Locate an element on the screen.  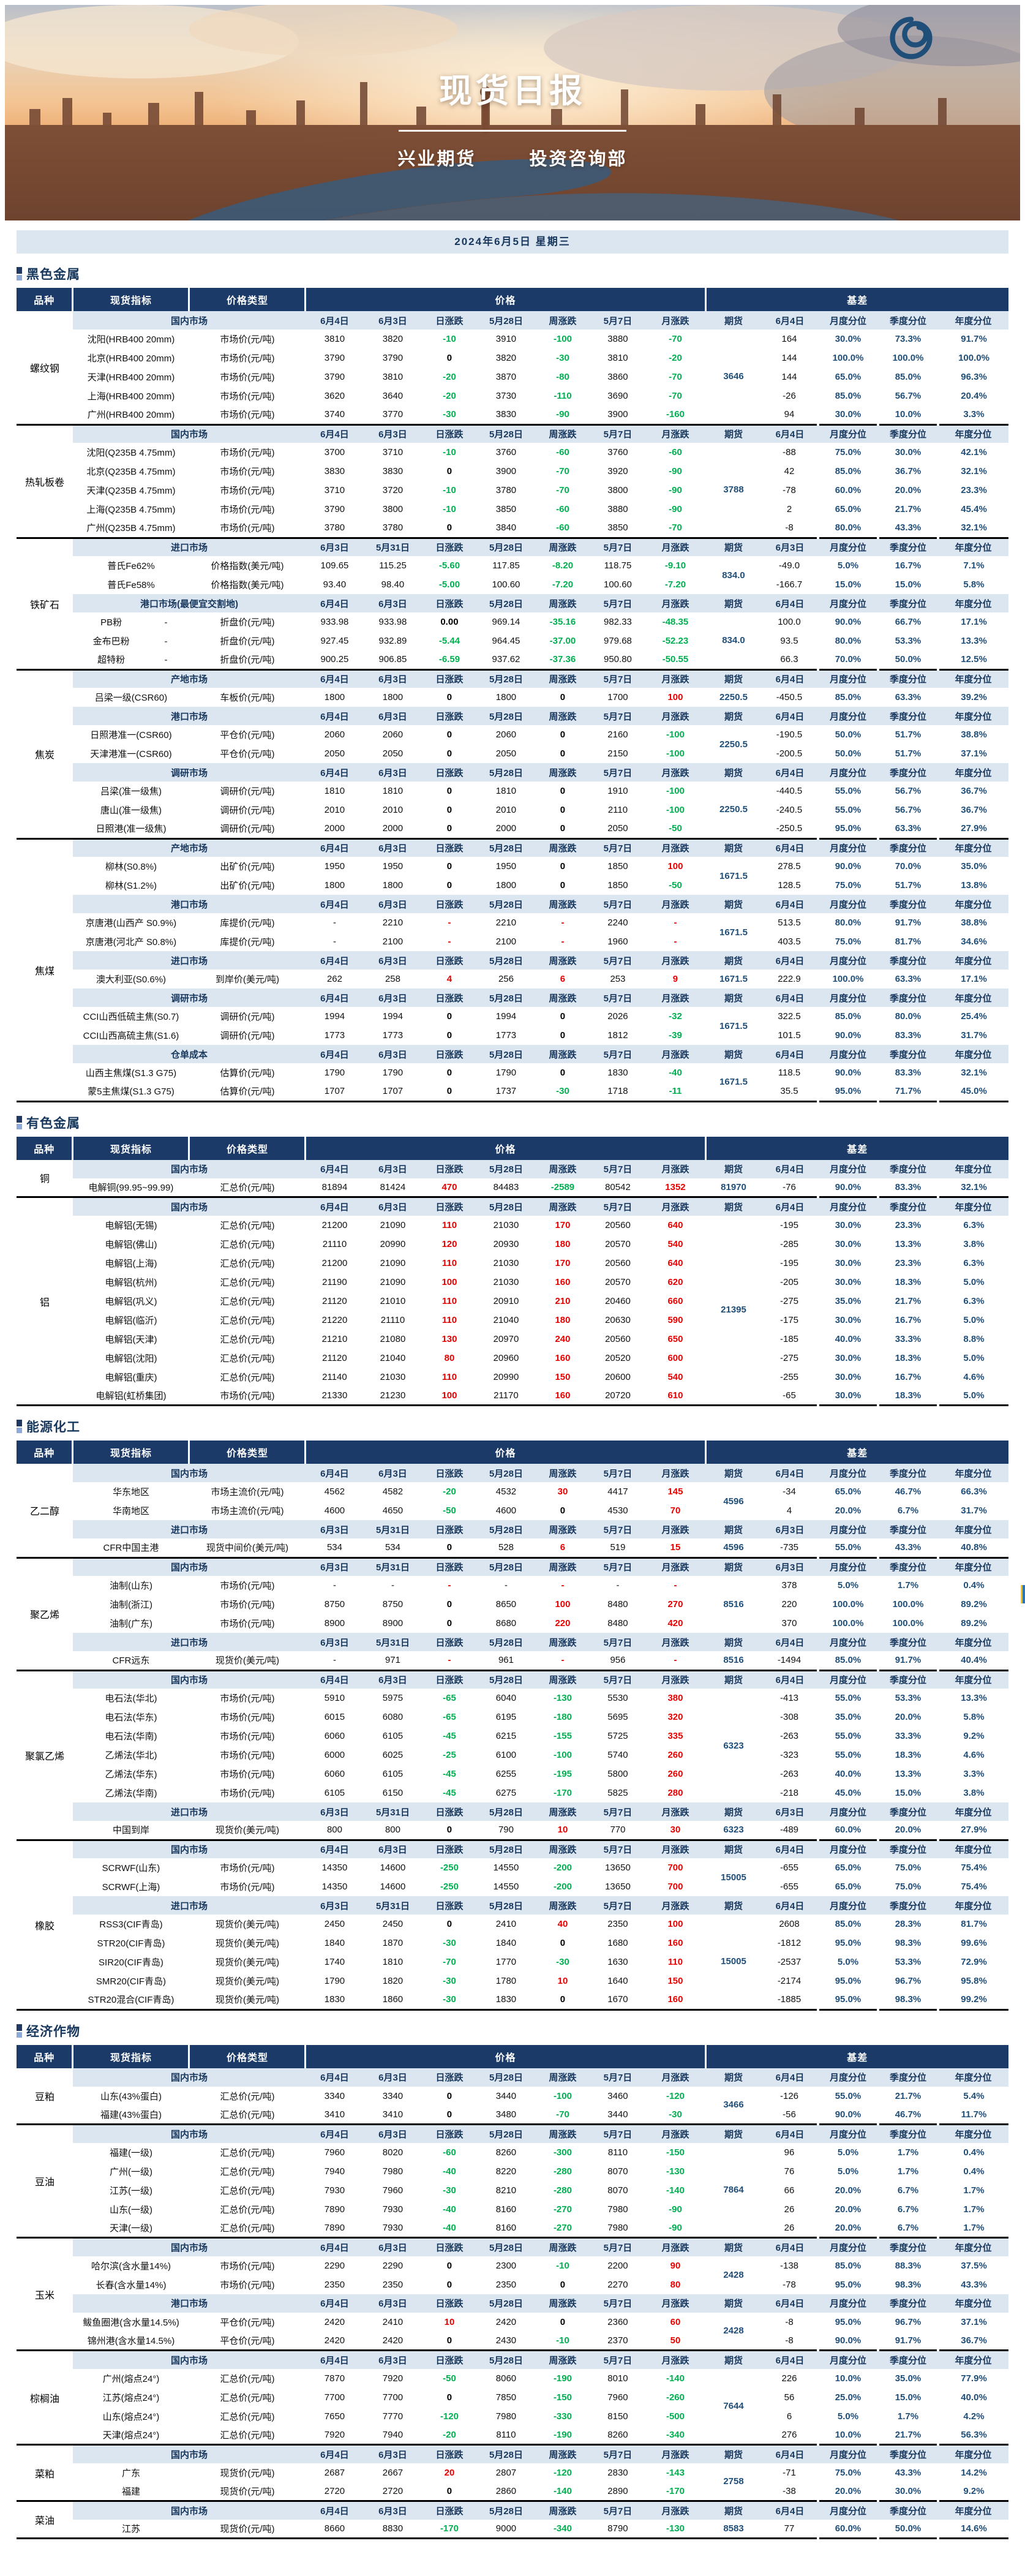
percentile-cell: 90.0% is located at coordinates (847, 1072).